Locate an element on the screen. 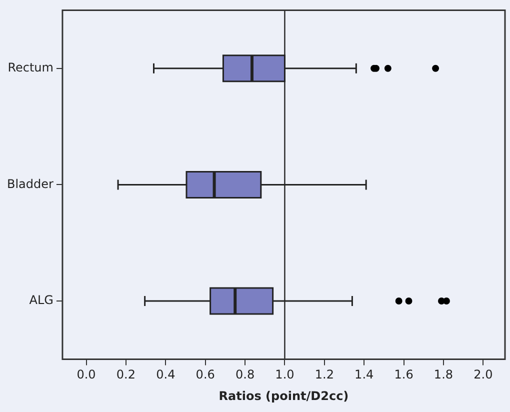 The width and height of the screenshot is (510, 412). x-tick-label: 2.0 is located at coordinates (483, 375).